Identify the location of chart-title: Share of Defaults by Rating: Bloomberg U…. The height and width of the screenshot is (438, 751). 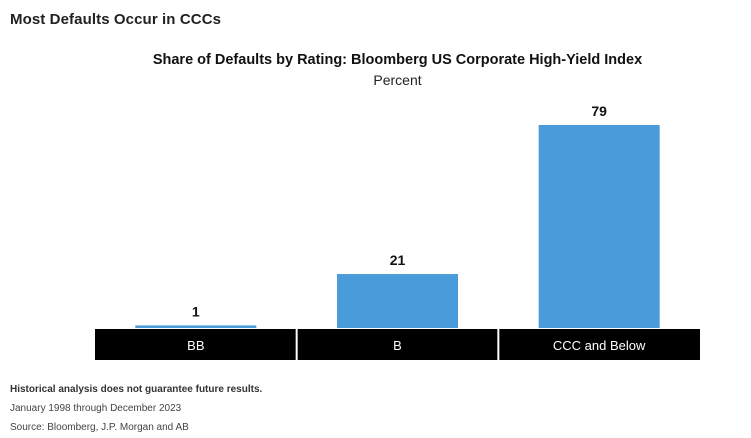
(397, 60).